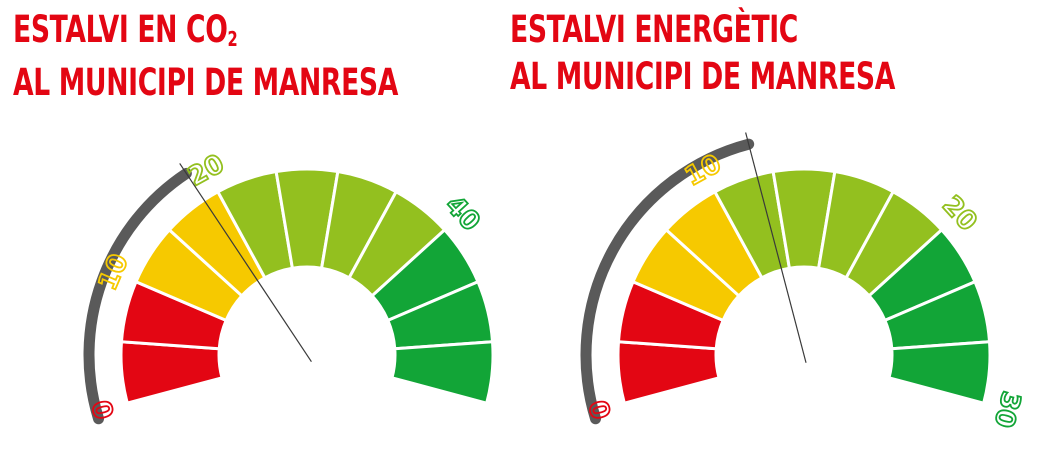 This screenshot has width=1039, height=472. What do you see at coordinates (205, 82) in the screenshot?
I see `co2-title-line2: AL MUNICIPI DE MANRESA` at bounding box center [205, 82].